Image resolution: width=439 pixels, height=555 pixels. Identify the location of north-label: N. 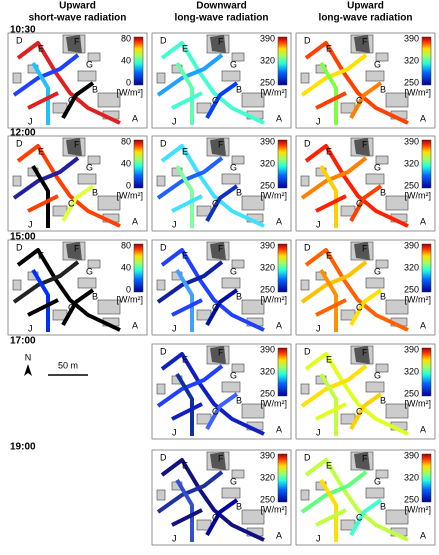
(28, 357).